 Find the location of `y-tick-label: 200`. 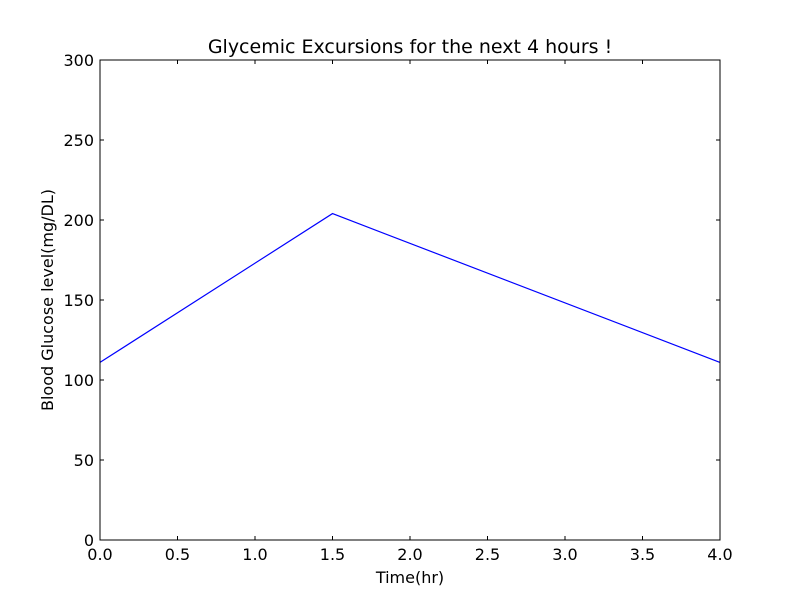

y-tick-label: 200 is located at coordinates (78, 220).